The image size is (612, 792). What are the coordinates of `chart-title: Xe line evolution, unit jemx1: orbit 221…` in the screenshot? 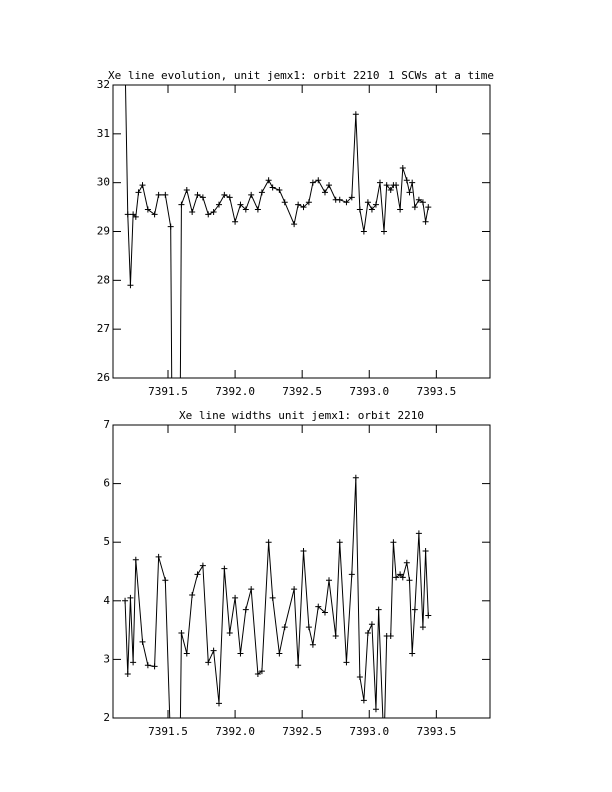 It's located at (244, 75).